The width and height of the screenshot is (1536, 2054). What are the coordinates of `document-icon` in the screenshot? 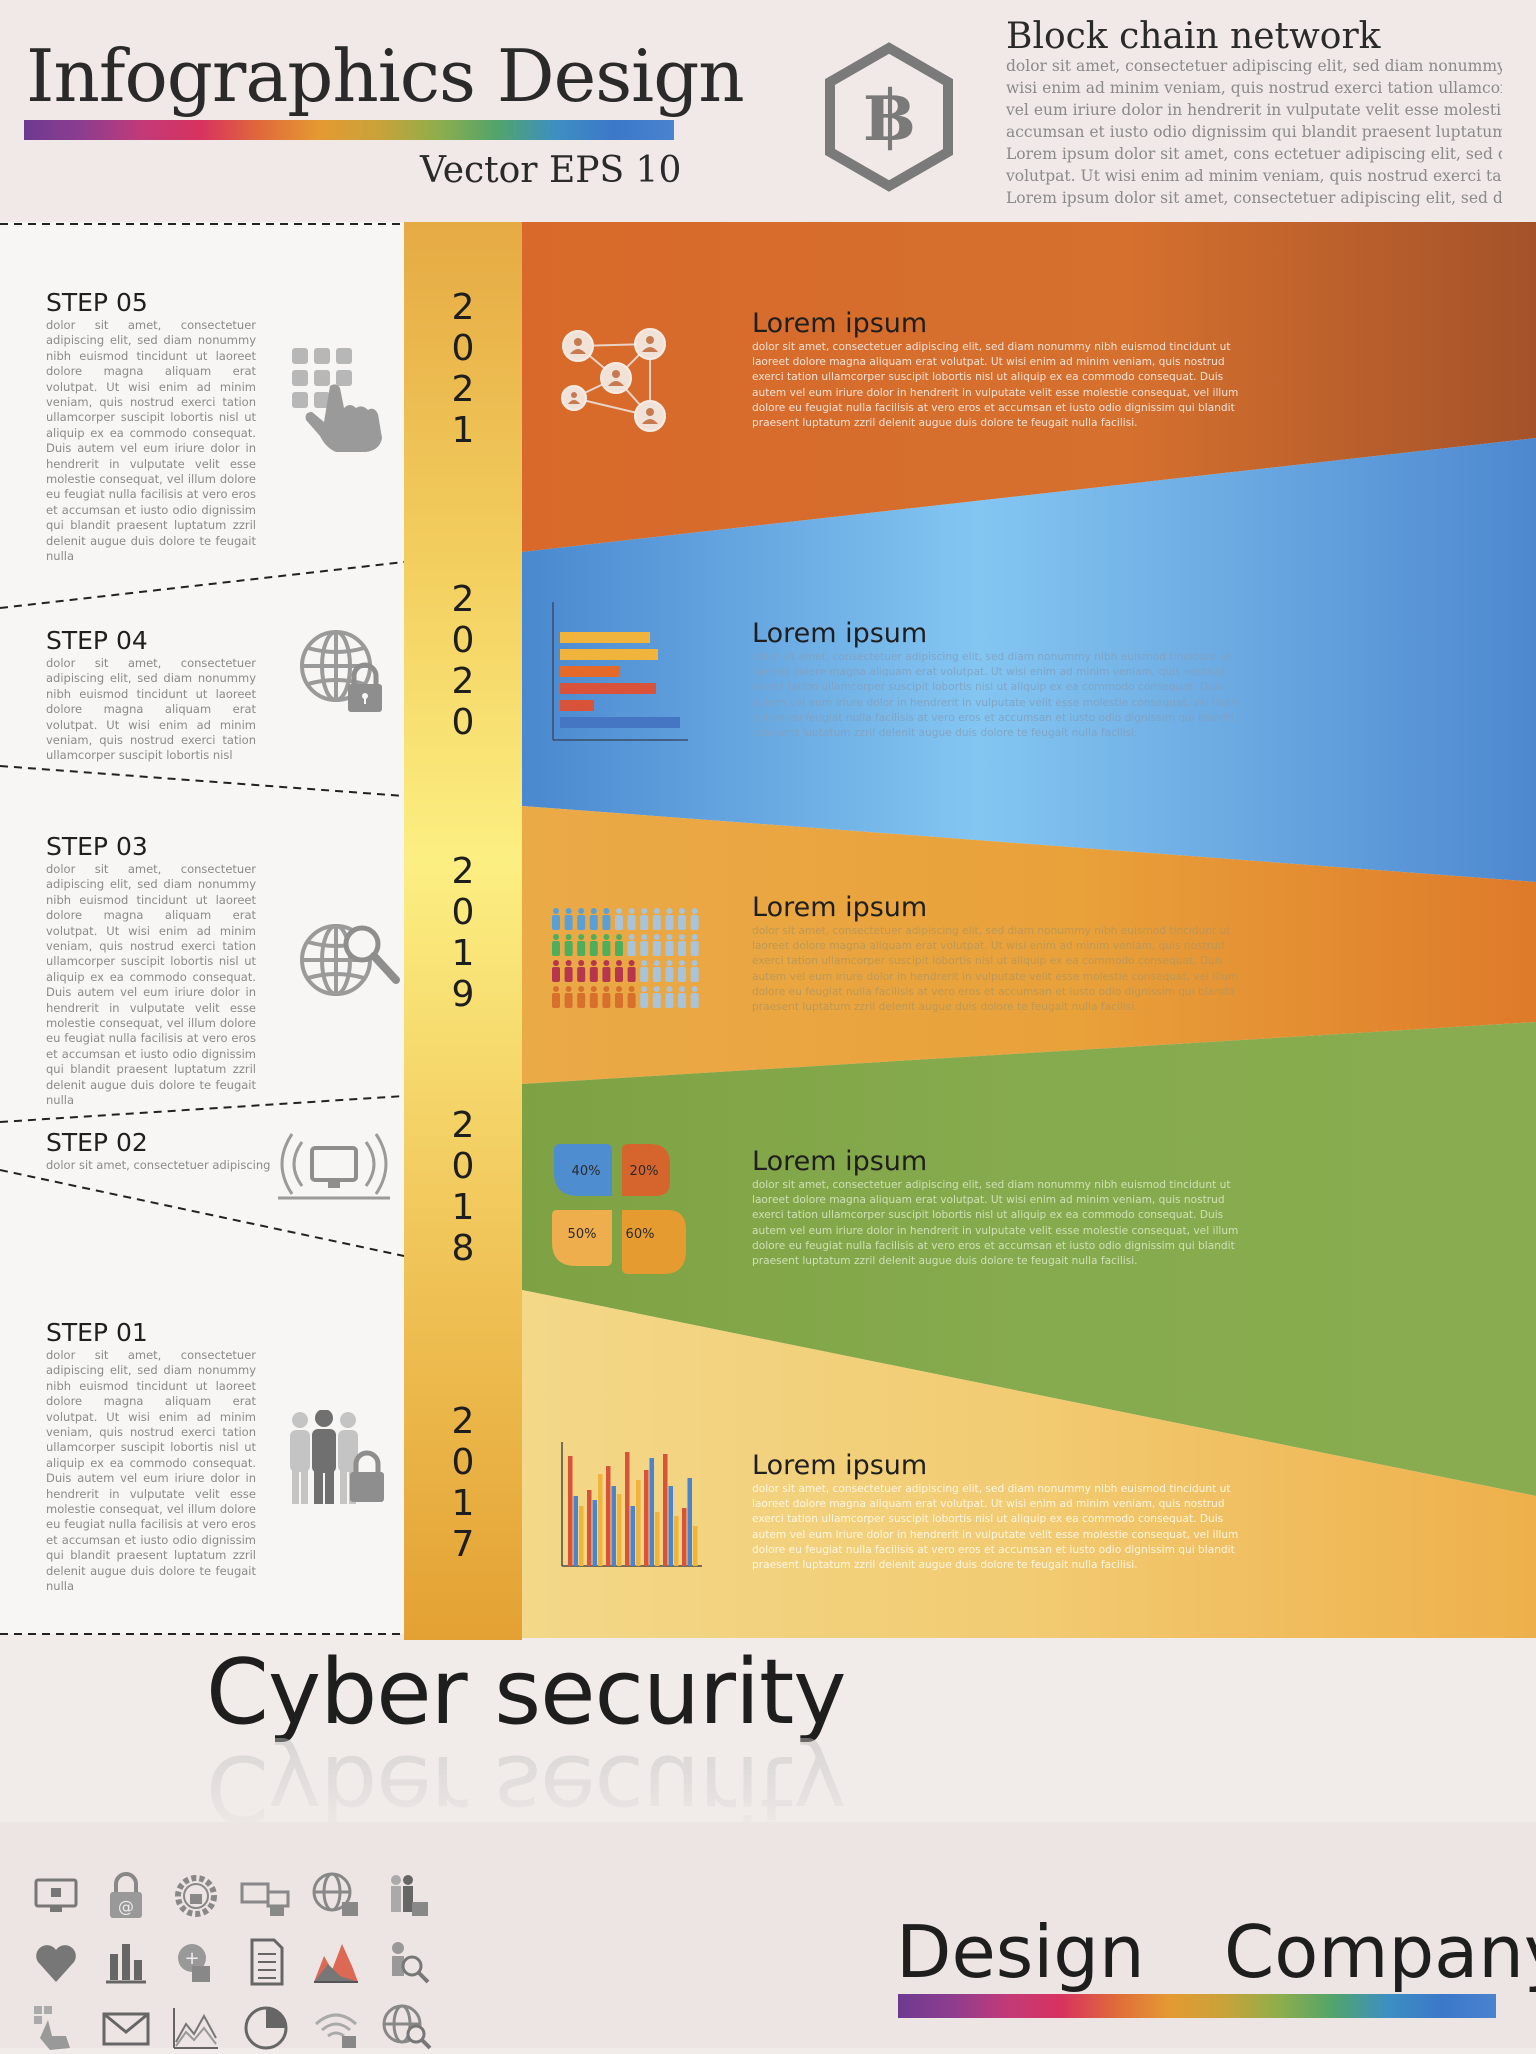 It's located at (267, 1962).